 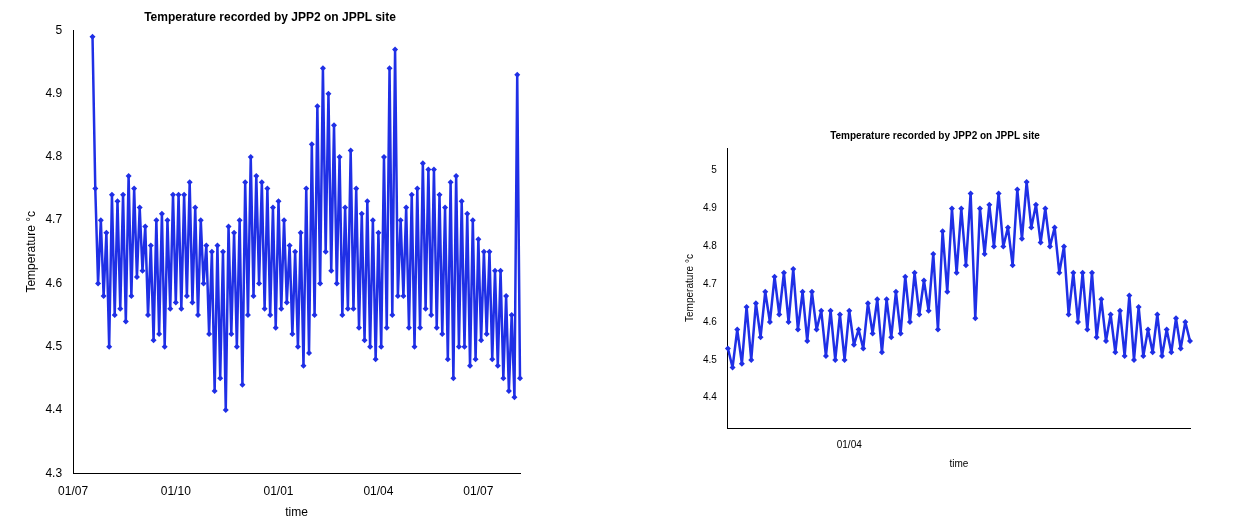 What do you see at coordinates (54, 472) in the screenshot?
I see `y-tick-label: 4.3` at bounding box center [54, 472].